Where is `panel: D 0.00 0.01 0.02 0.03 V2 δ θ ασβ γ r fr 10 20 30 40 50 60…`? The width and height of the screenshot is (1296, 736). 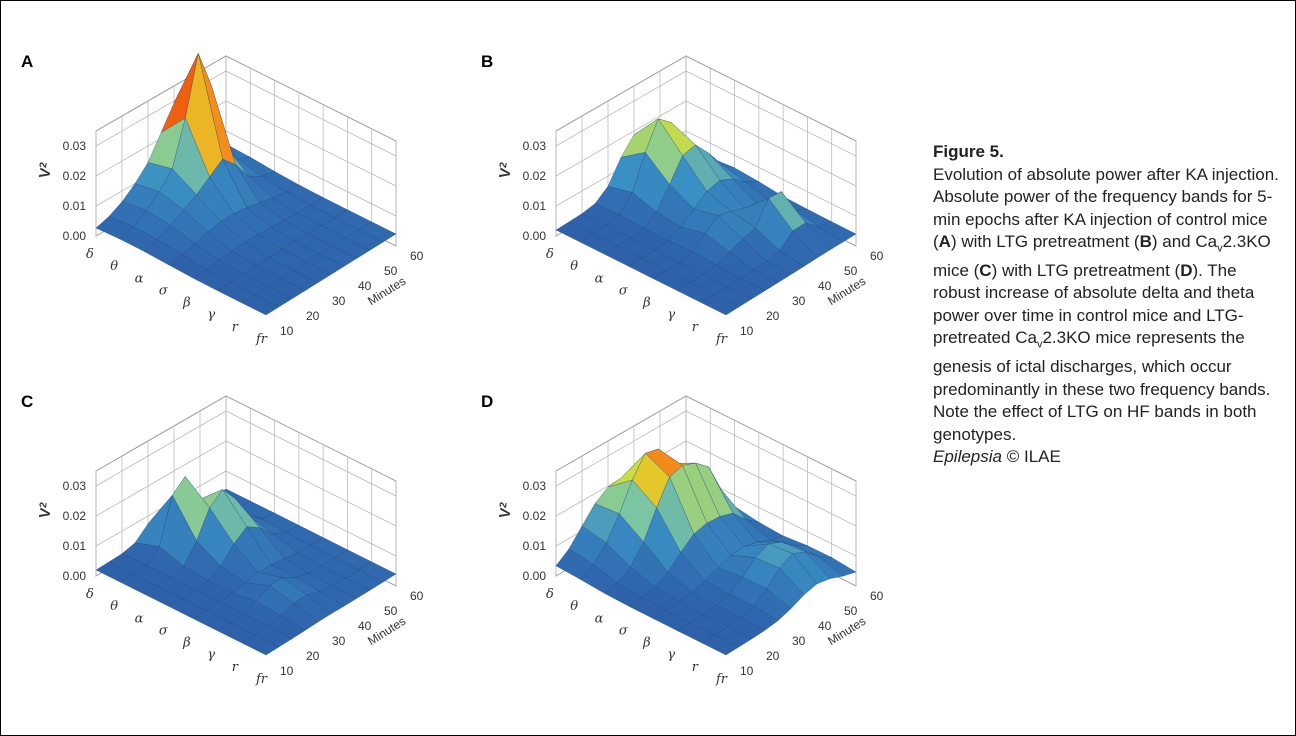
panel: D 0.00 0.01 0.02 0.03 V2 δ θ ασβ γ r fr 10 20 30 40 50 60… is located at coordinates (682, 539).